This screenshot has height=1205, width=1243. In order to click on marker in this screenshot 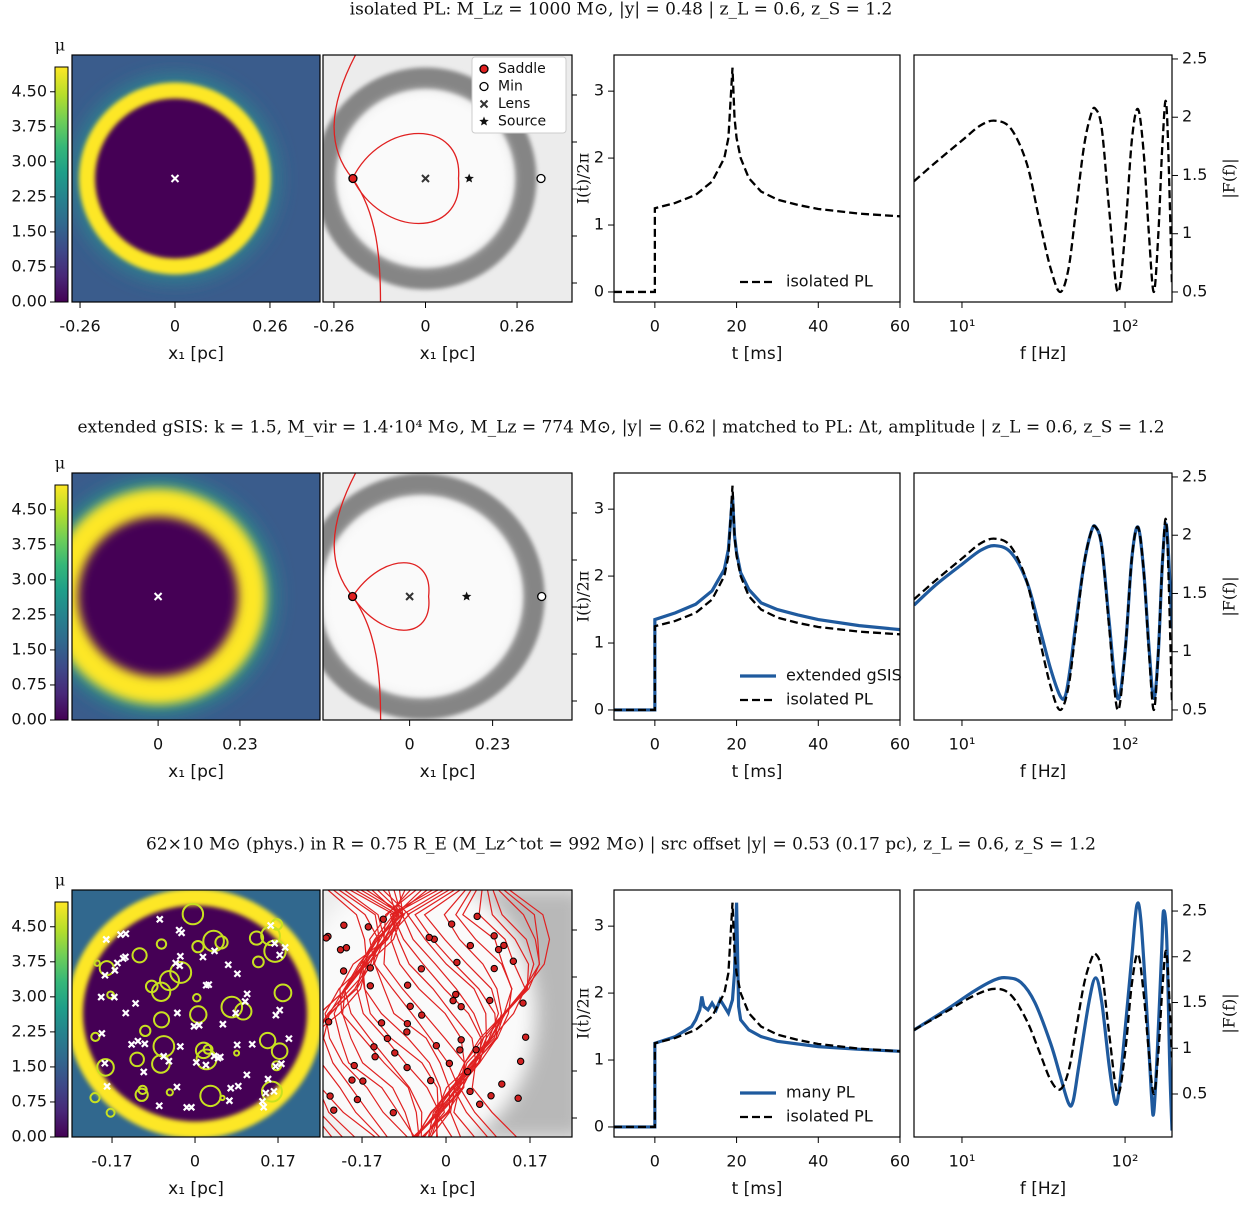, I will do `click(158, 596)`.